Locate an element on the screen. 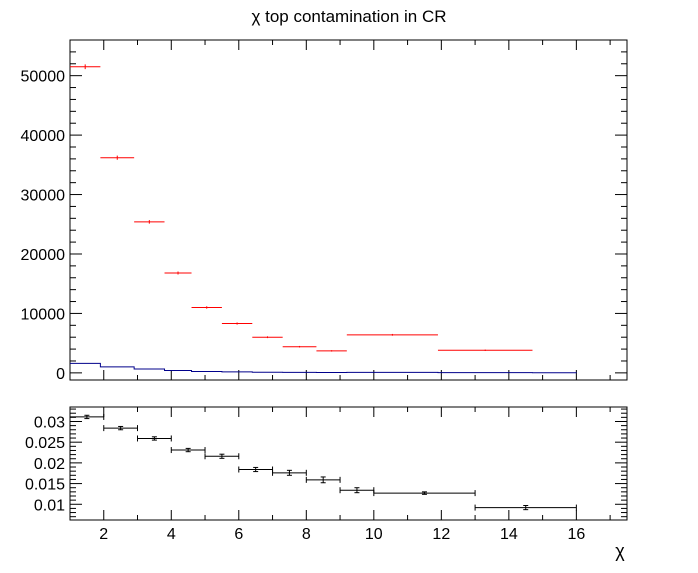 This screenshot has width=698, height=573. ratio-x-tick-label: 14 is located at coordinates (509, 534).